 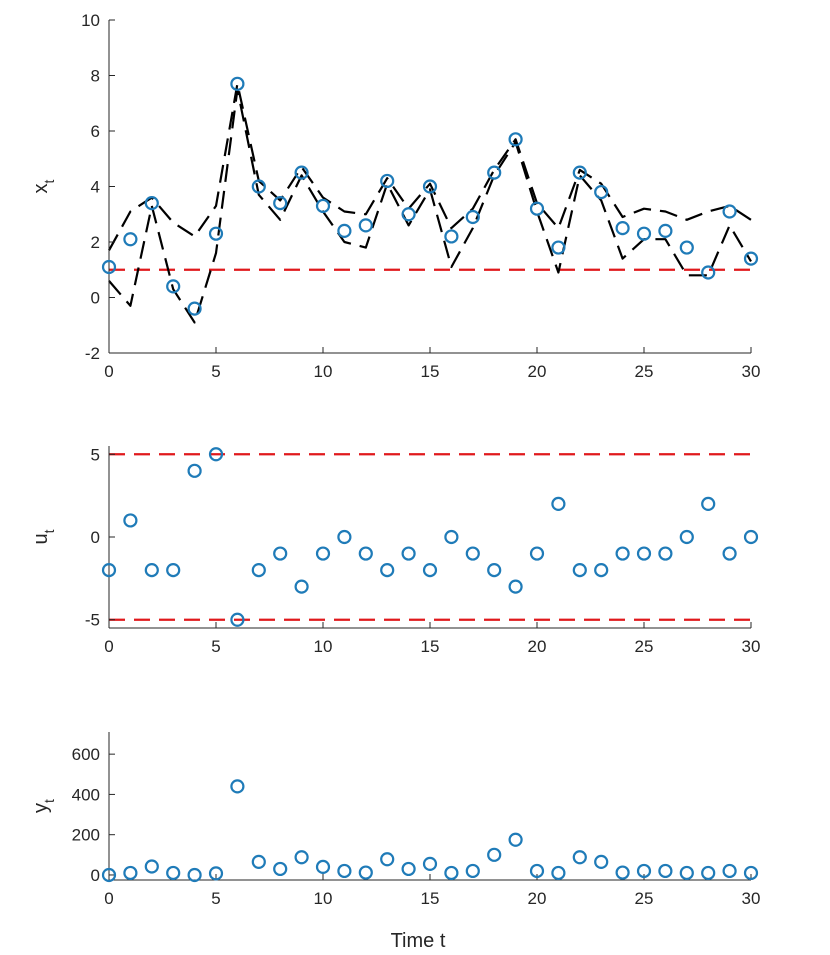 I want to click on x-tick-label: 10, so click(x=323, y=646).